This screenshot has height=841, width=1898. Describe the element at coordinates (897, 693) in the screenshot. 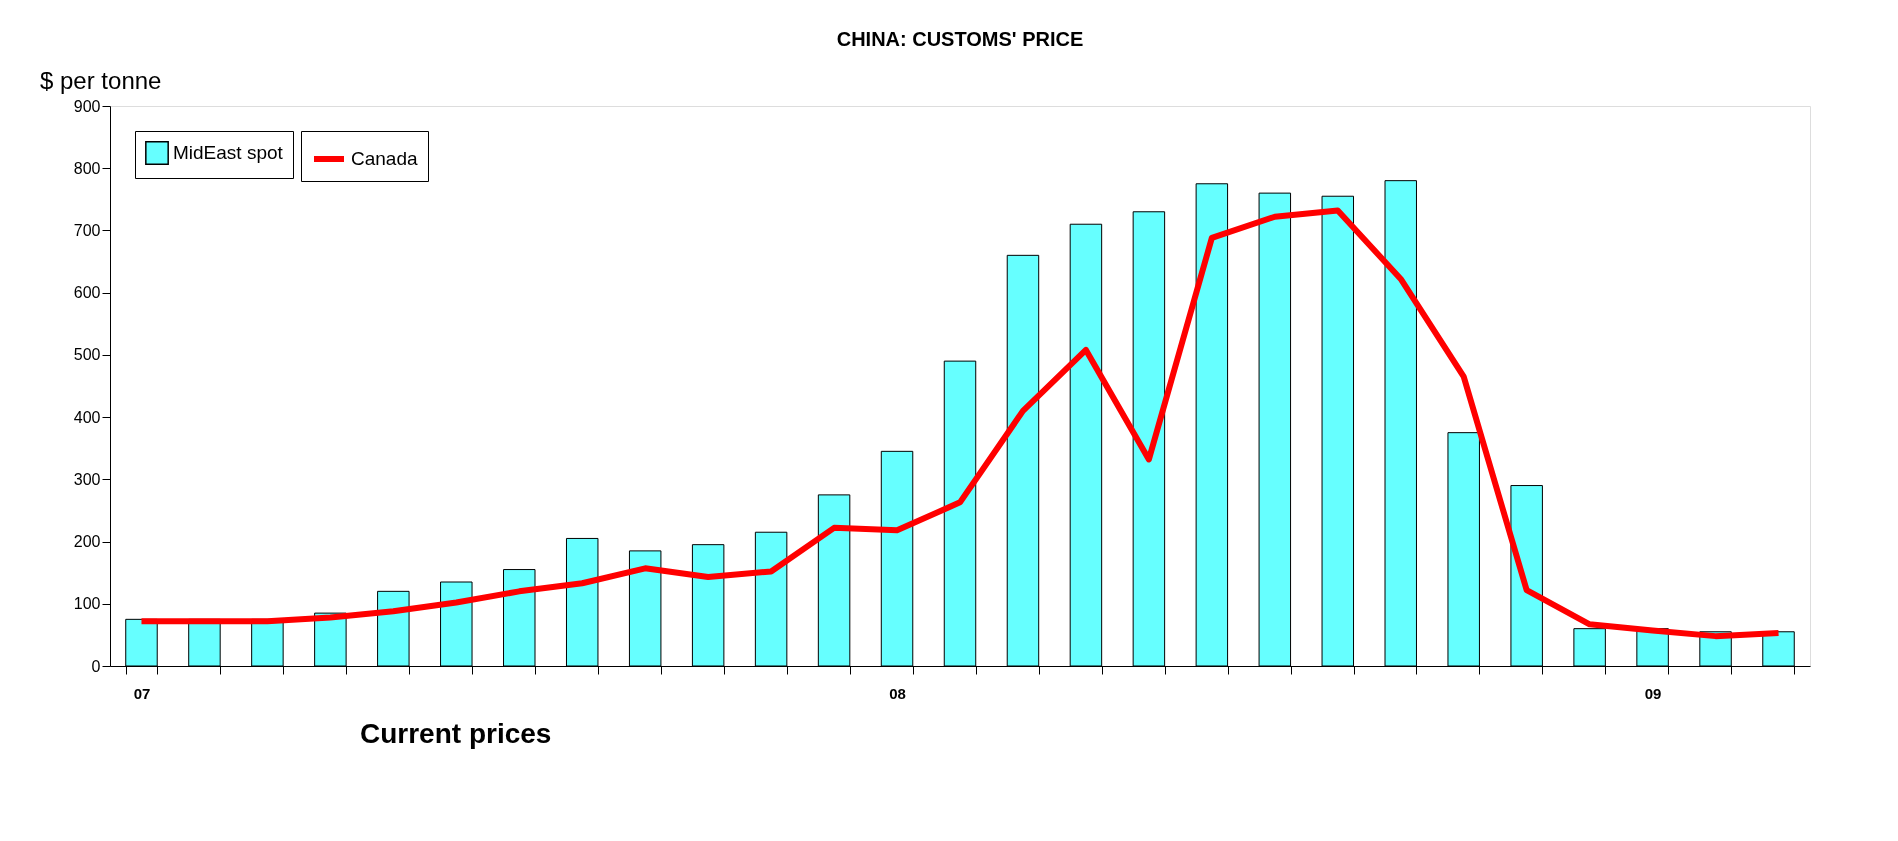

I see `x-tick-label: 08` at that location.